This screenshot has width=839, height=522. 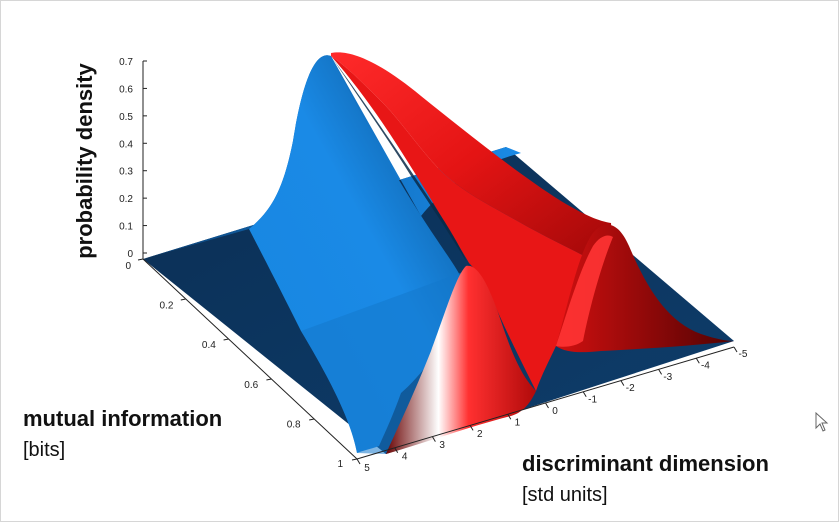 I want to click on x-tick-label: 4, so click(x=405, y=457).